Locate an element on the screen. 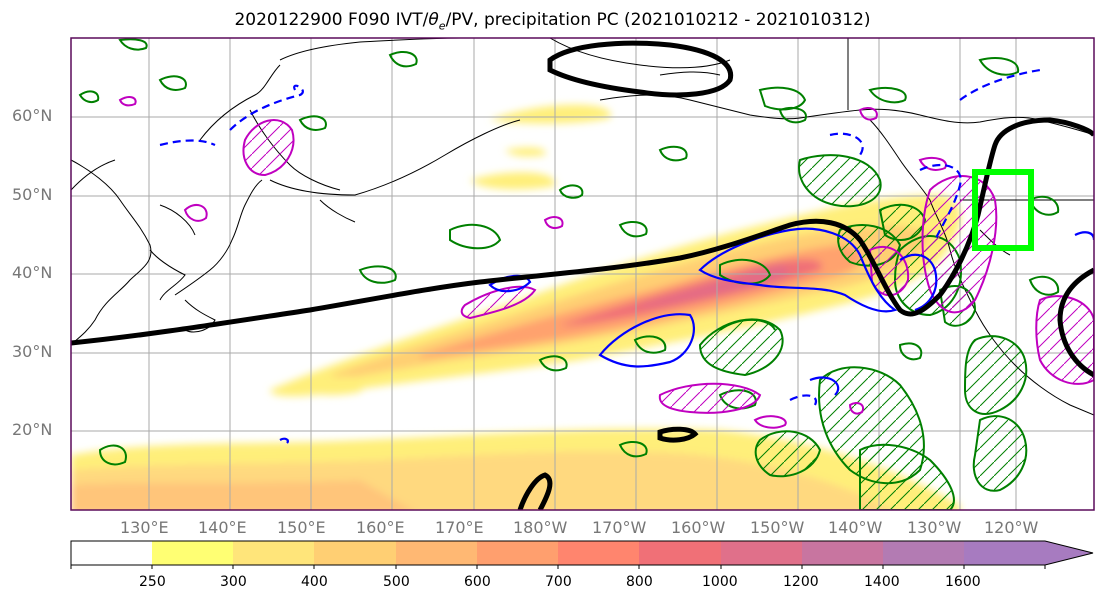 This screenshot has width=1105, height=603. lon-label-130w: 130°W is located at coordinates (934, 527).